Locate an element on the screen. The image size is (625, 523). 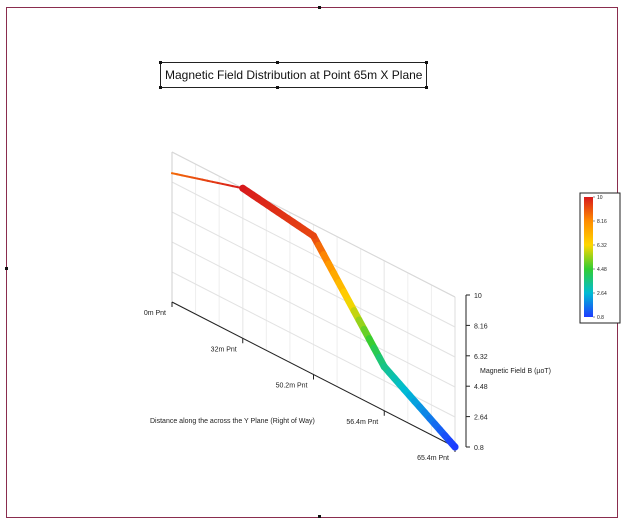
x-tick-label: 56.4m Pnt is located at coordinates (362, 422).